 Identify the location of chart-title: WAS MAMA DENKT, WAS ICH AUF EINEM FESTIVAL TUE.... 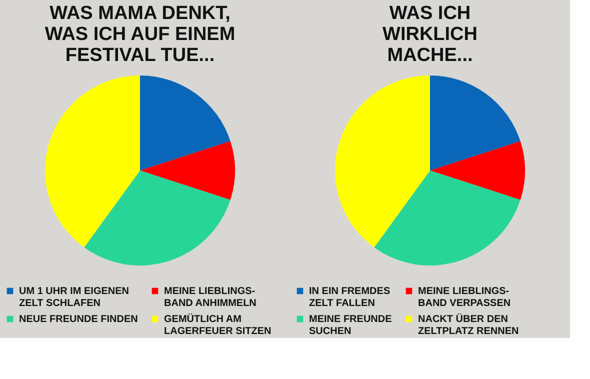
(140, 34).